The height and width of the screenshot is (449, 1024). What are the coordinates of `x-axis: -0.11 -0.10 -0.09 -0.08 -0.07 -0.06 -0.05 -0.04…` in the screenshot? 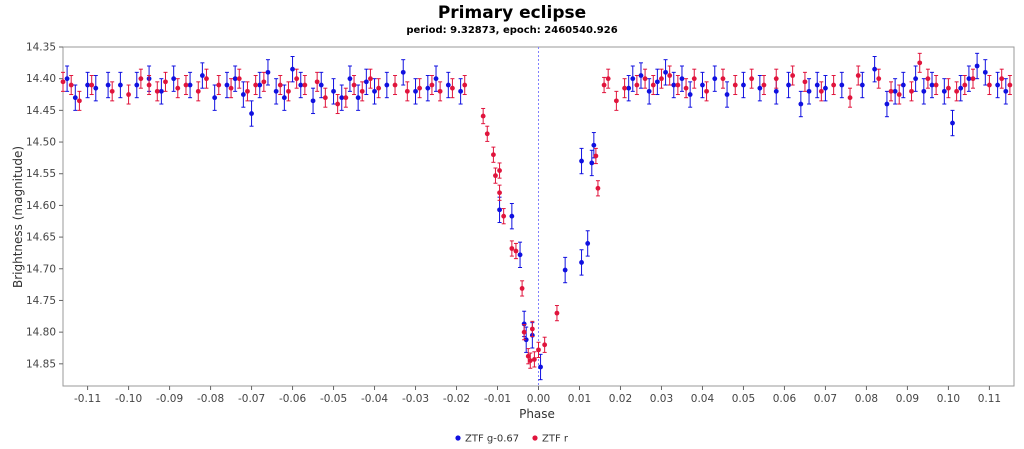 It's located at (537, 395).